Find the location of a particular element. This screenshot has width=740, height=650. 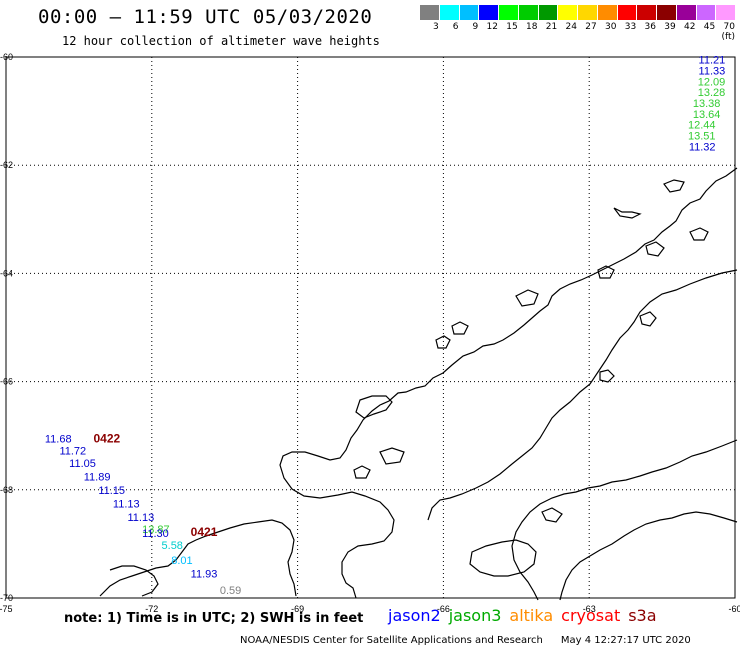

lon-tick-label: -63 is located at coordinates (589, 609).